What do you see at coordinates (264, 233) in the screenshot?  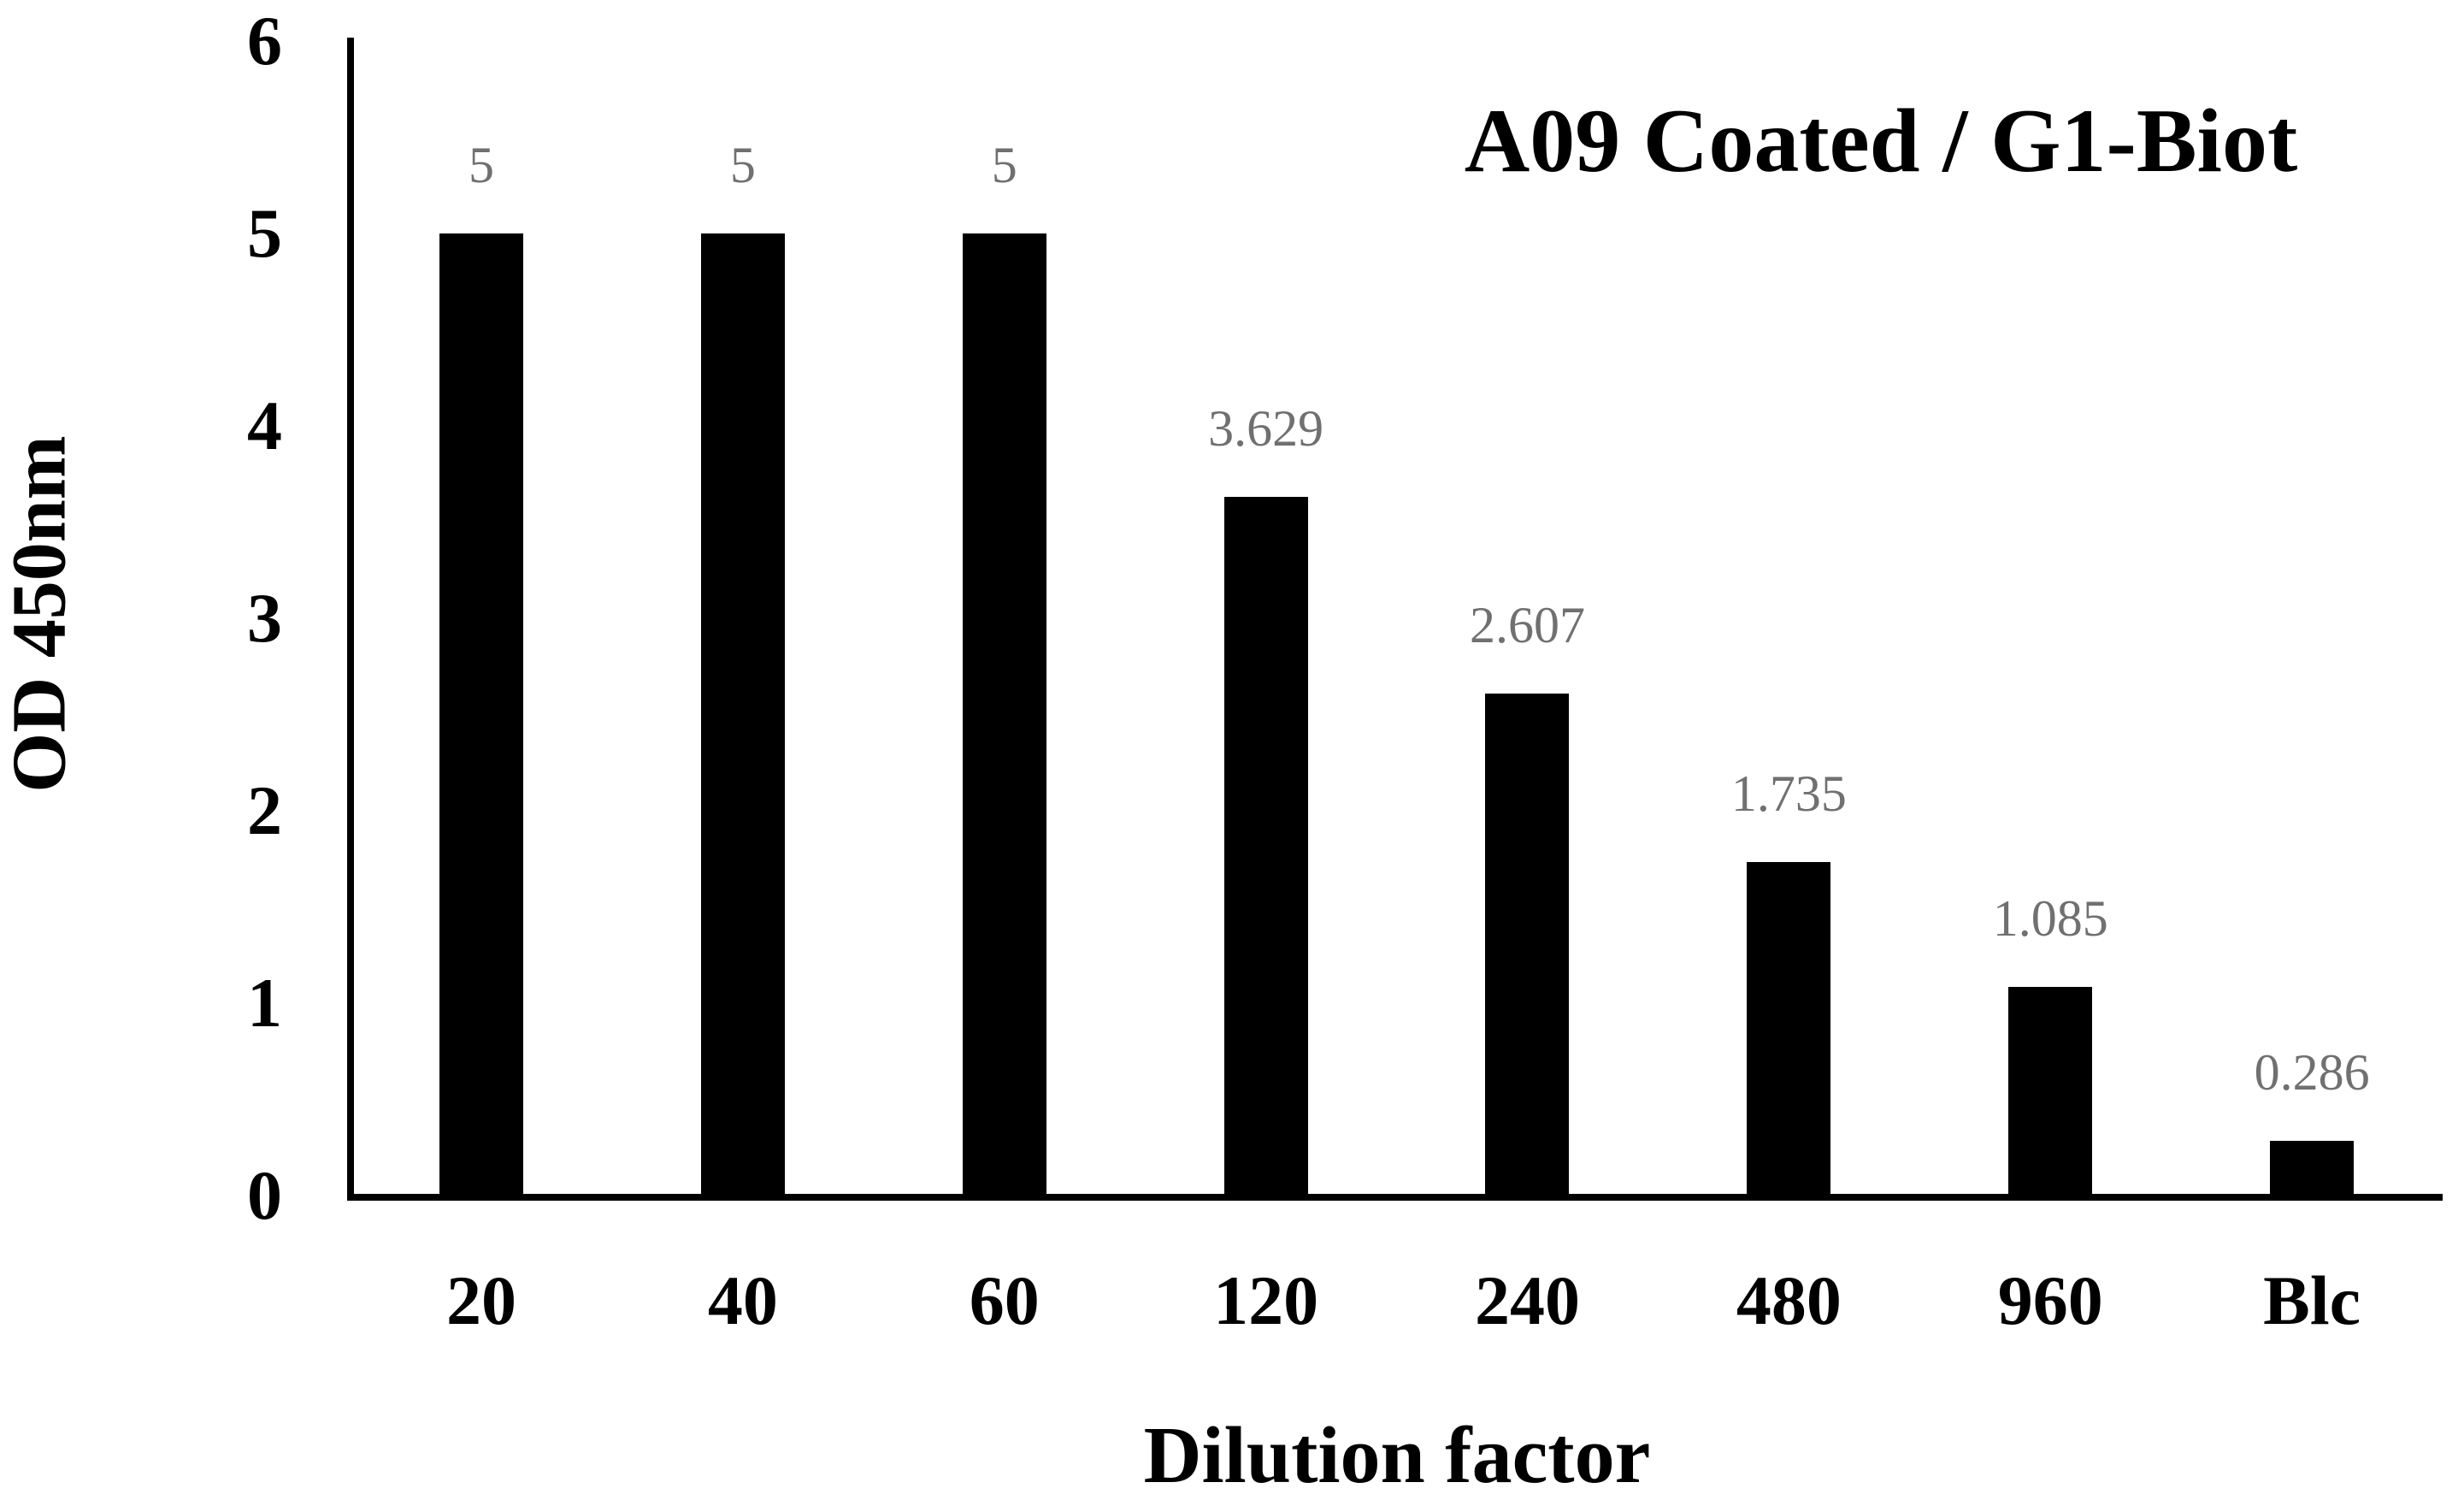 I see `y-tick-label: 5` at bounding box center [264, 233].